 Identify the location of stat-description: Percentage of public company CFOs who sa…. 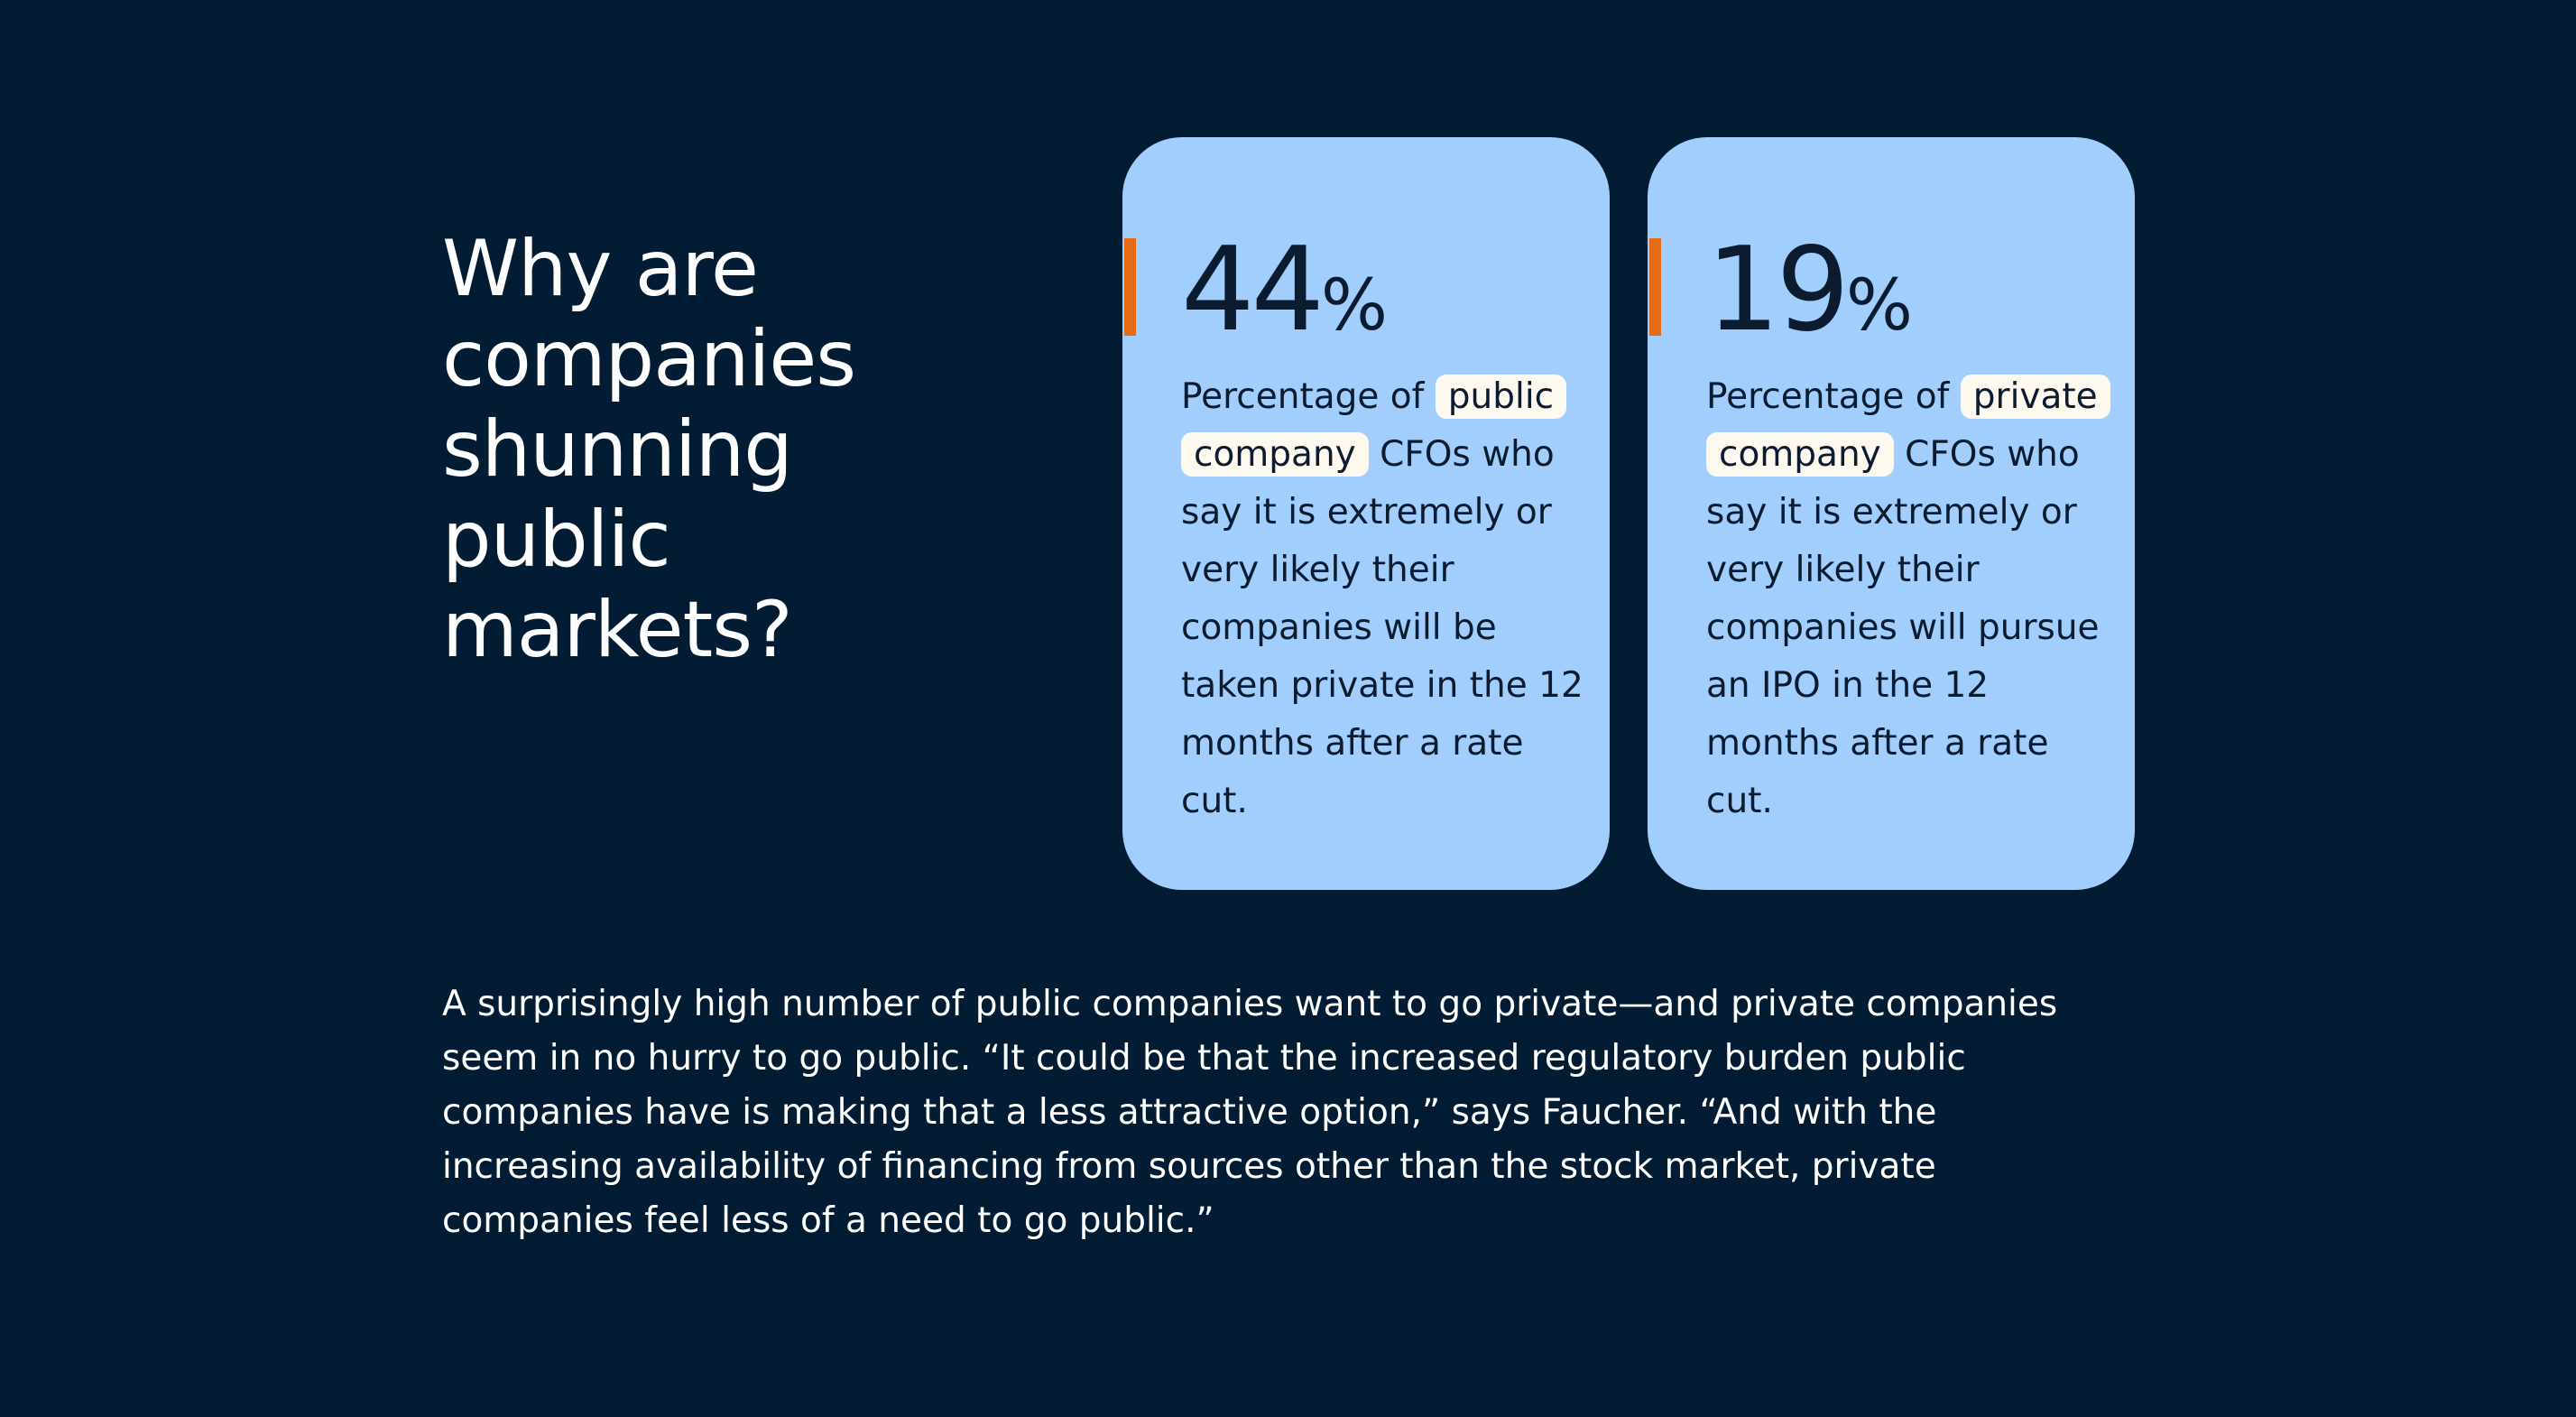
(1388, 599).